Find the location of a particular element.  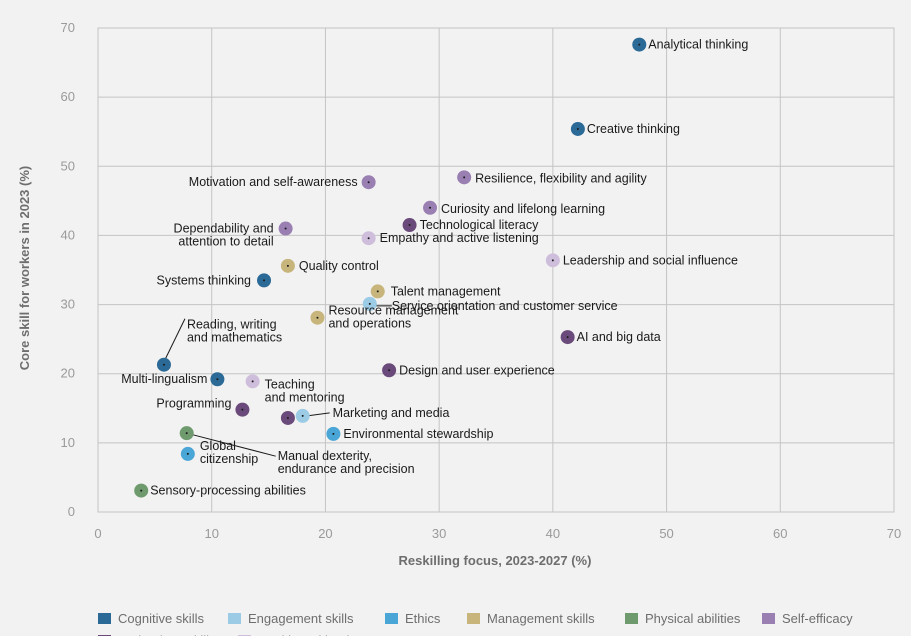

point-label: Quality control is located at coordinates (339, 266).